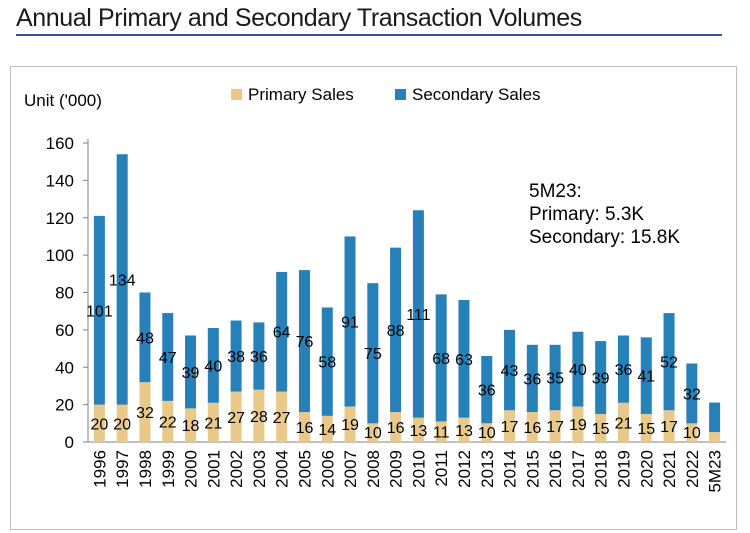  I want to click on data-label-primary: 14, so click(327, 430).